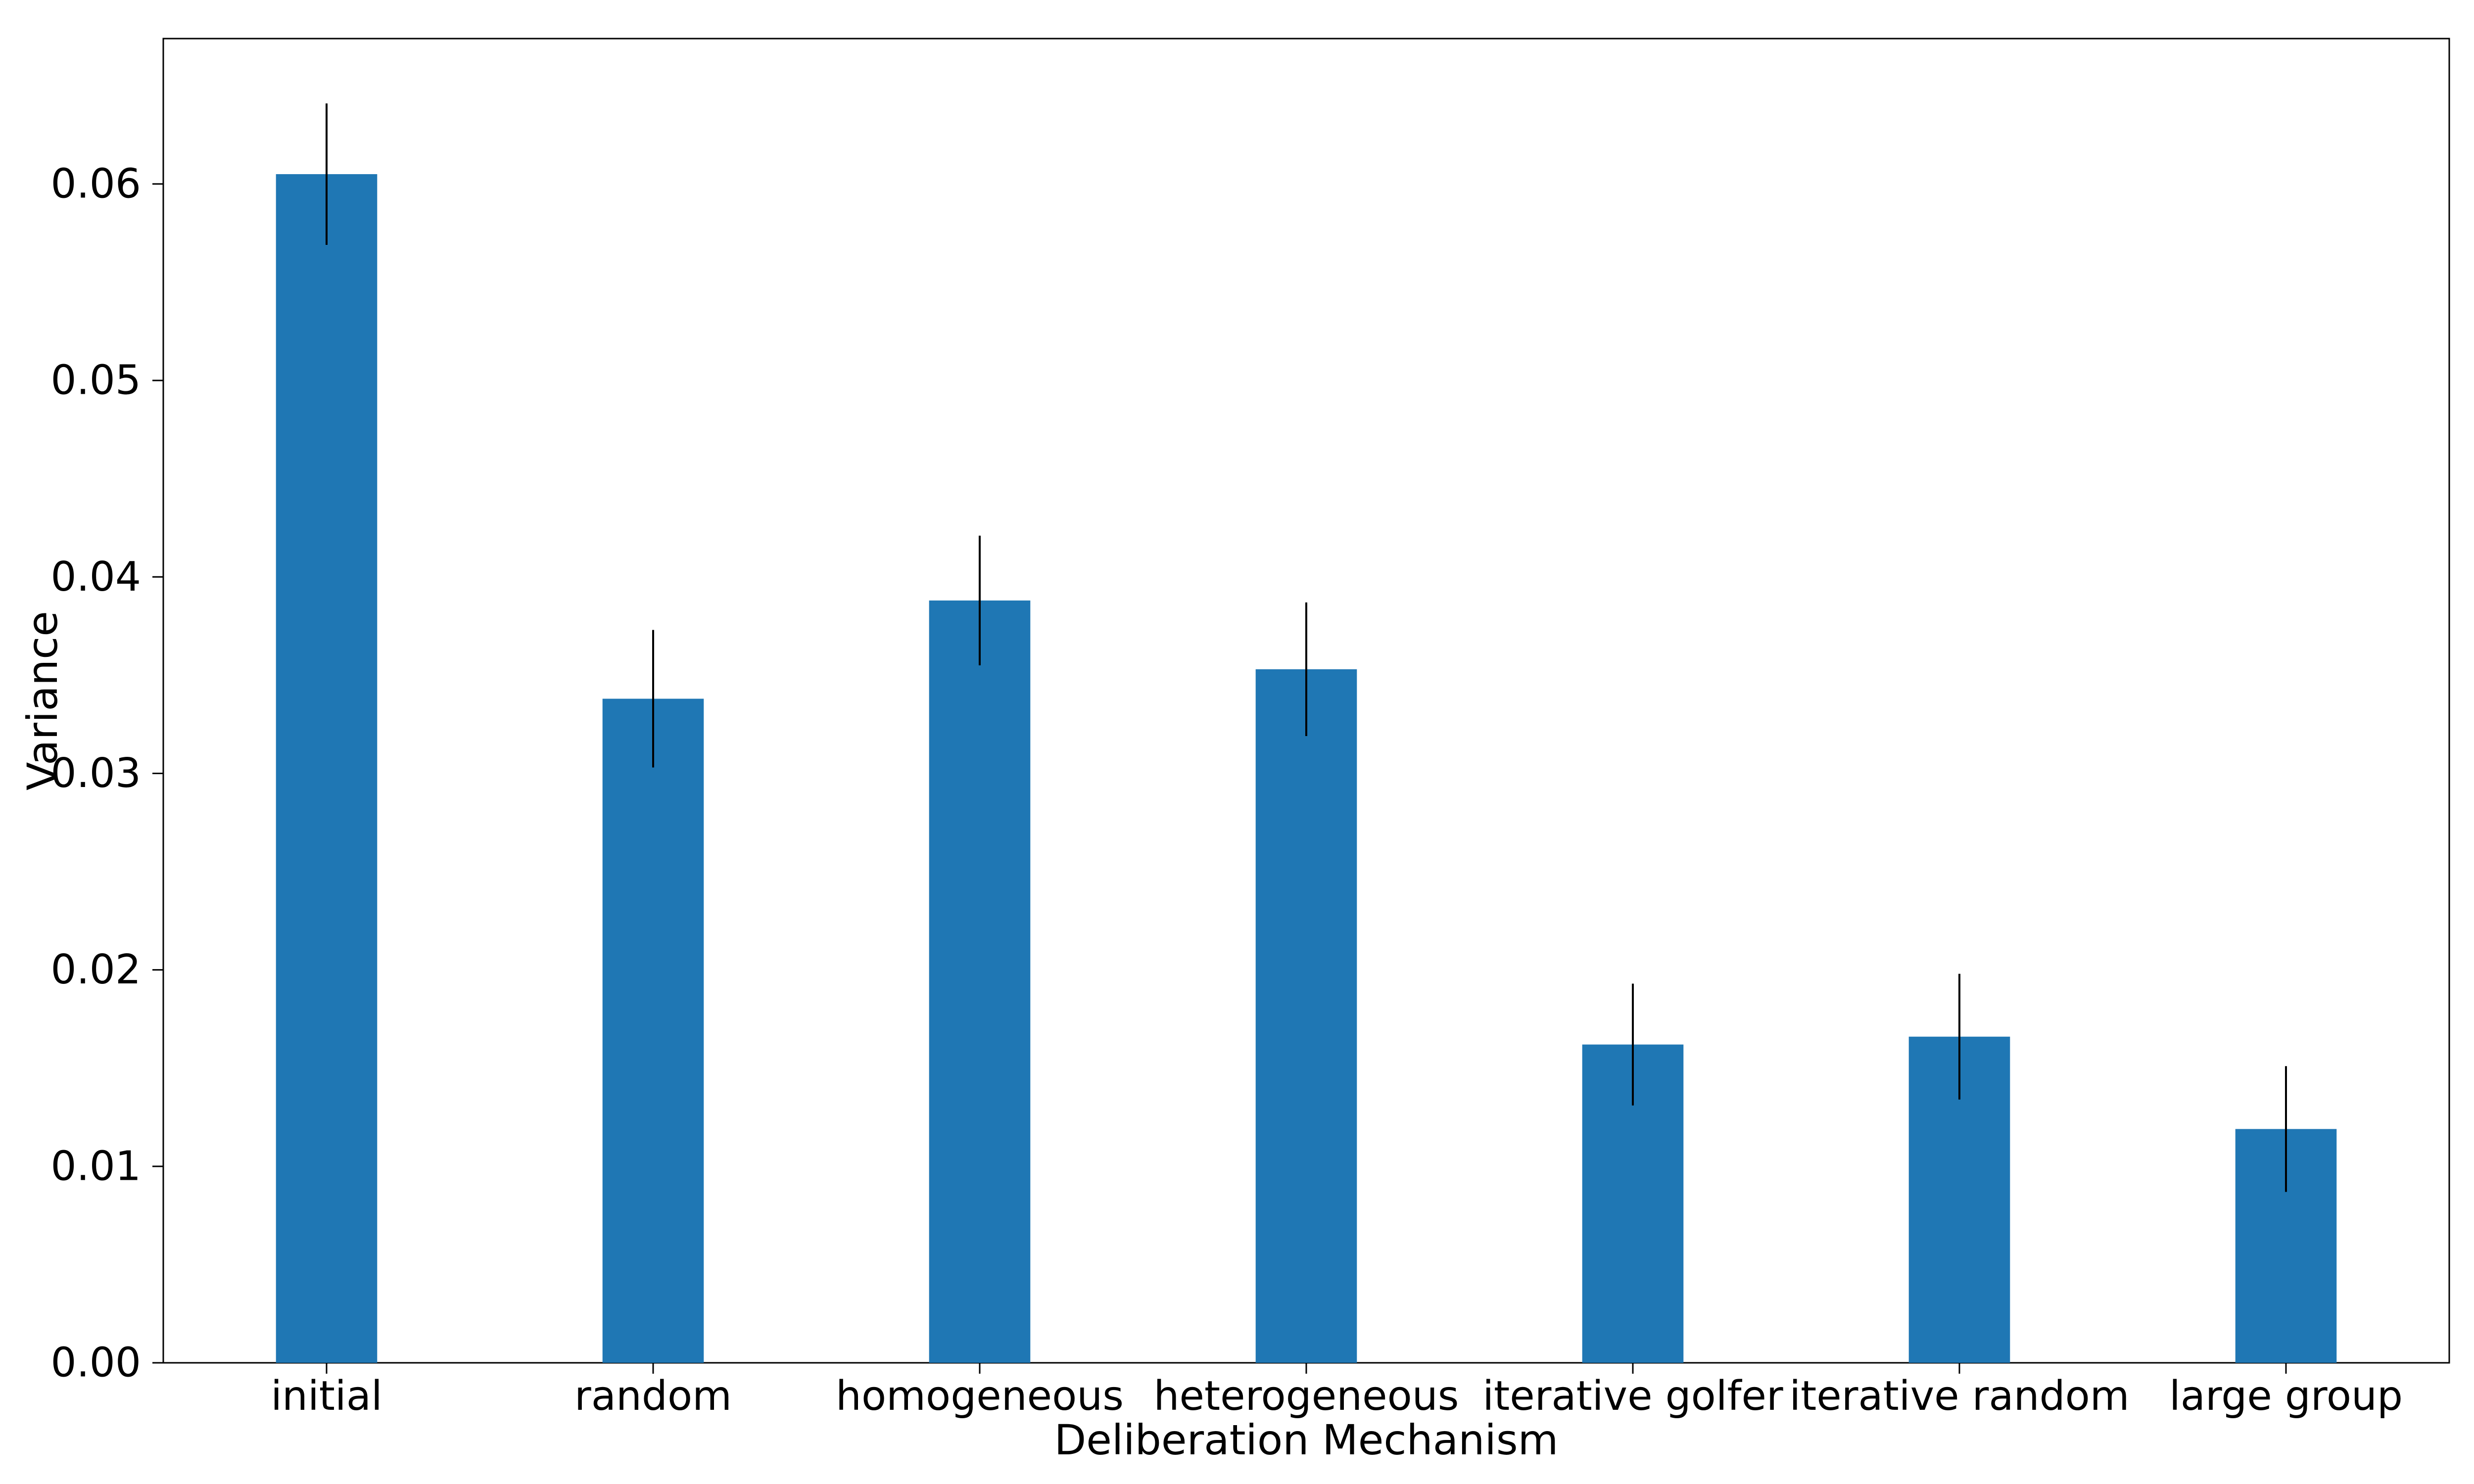  What do you see at coordinates (653, 1030) in the screenshot?
I see `bar-random` at bounding box center [653, 1030].